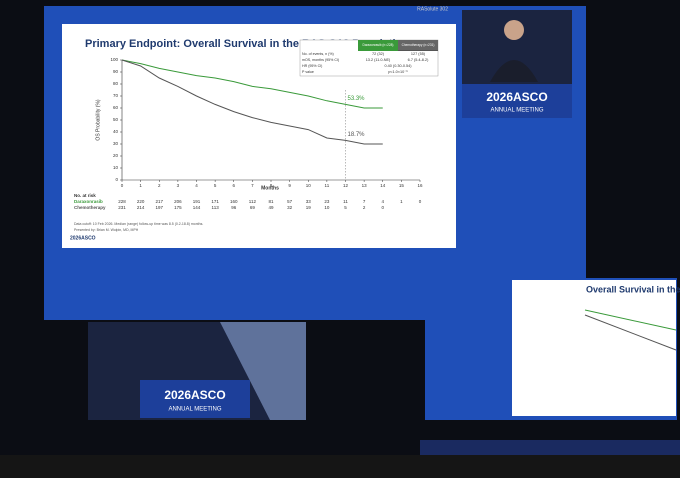  I want to click on speaker-body, so click(514, 71).